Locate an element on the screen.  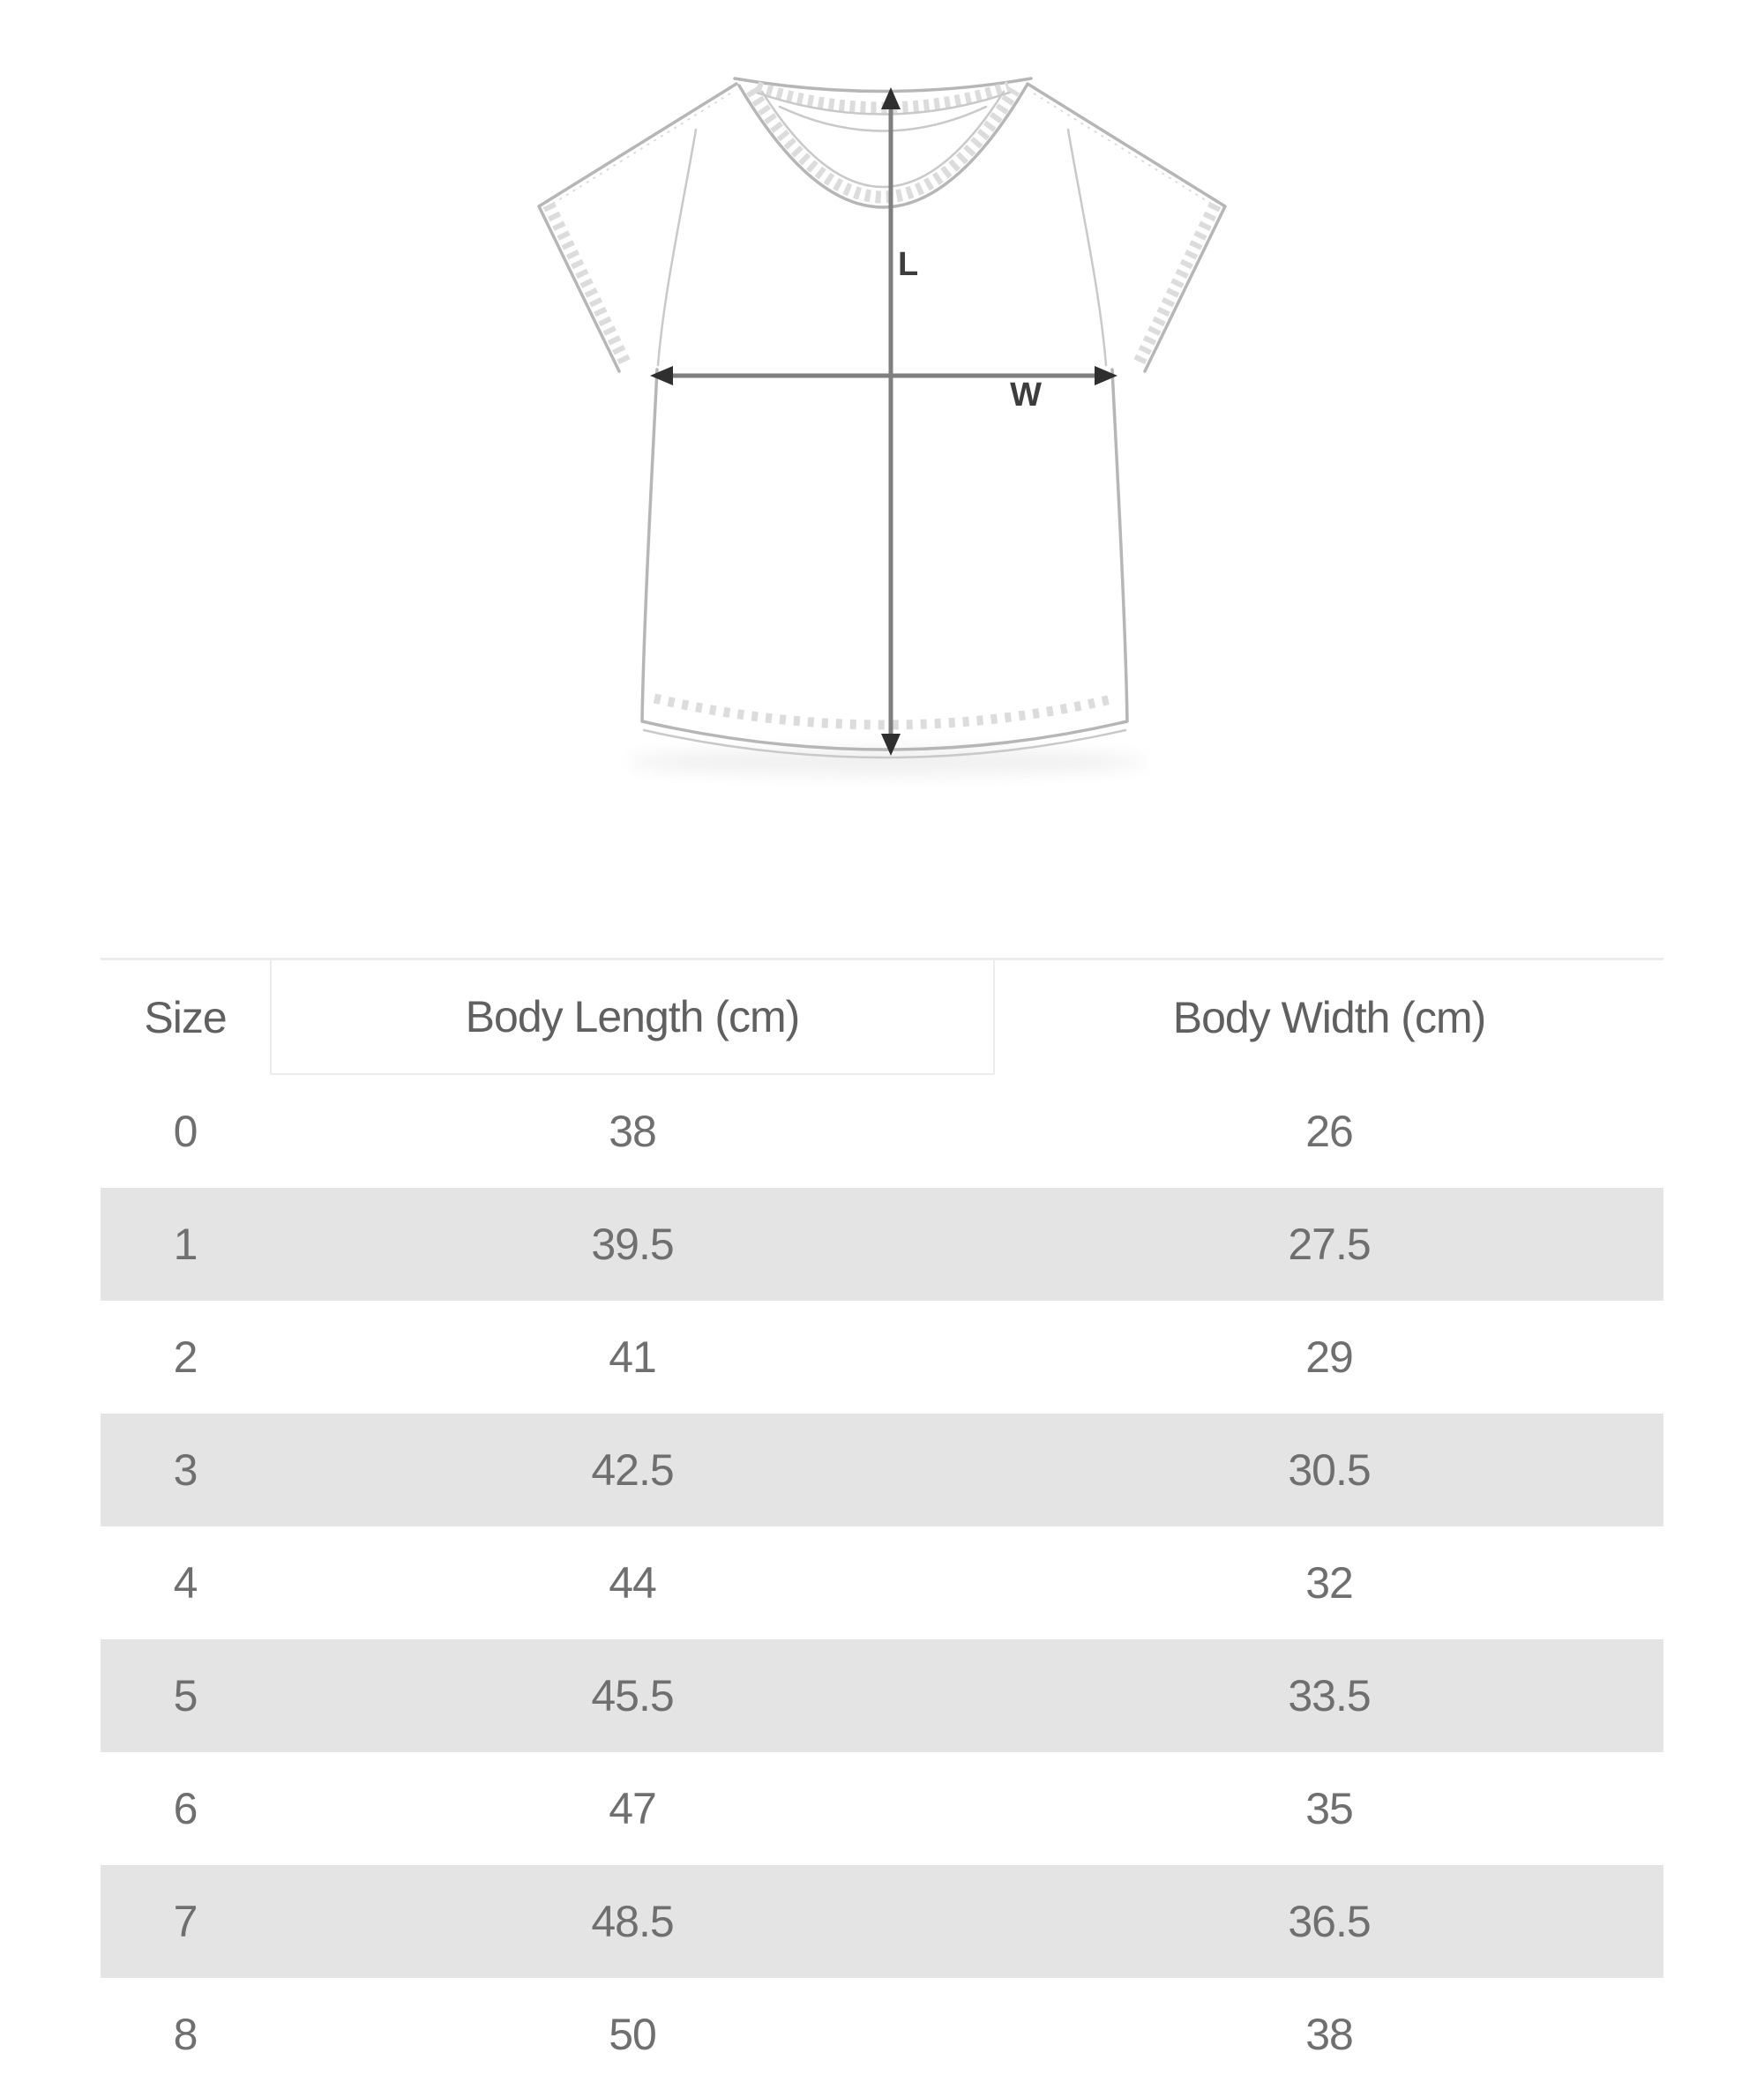
column-header-size: Size is located at coordinates (185, 1017).